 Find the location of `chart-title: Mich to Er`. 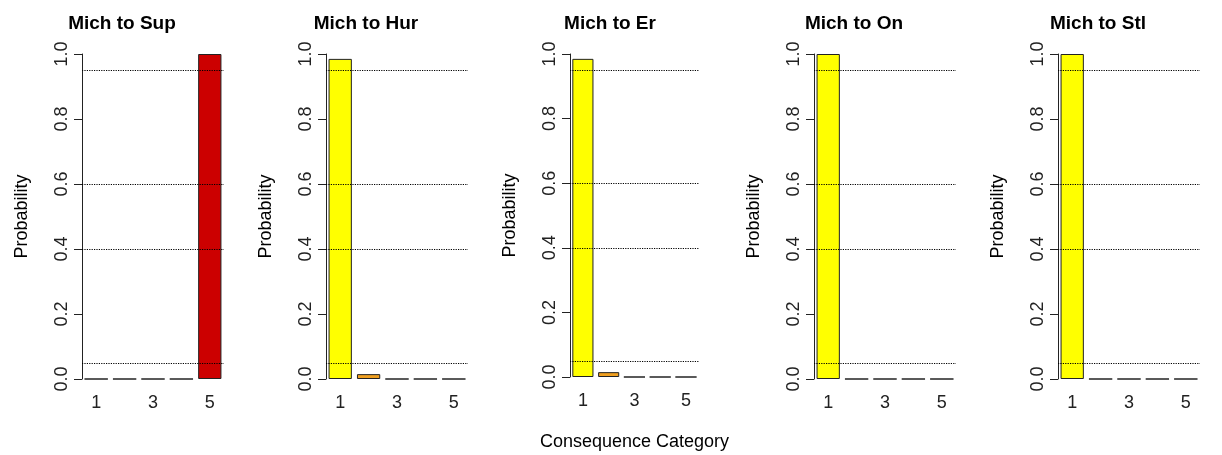

chart-title: Mich to Er is located at coordinates (610, 22).